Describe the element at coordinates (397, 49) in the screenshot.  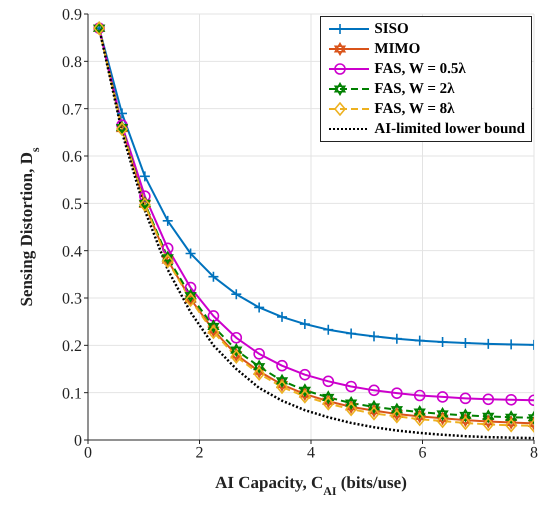
I see `legend-label: MIMO` at that location.